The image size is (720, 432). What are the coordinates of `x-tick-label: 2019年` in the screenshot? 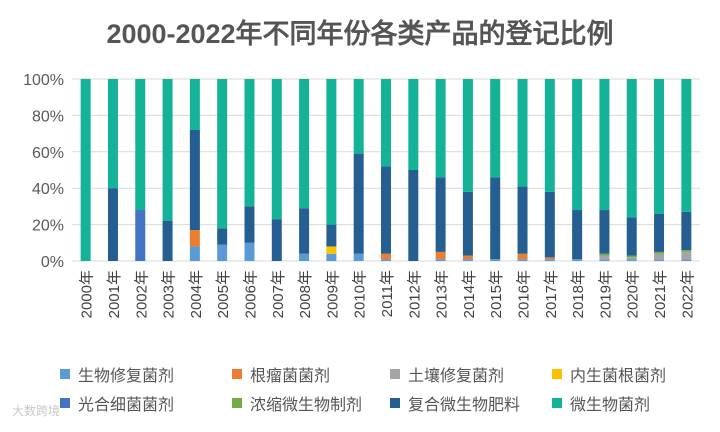 It's located at (605, 294).